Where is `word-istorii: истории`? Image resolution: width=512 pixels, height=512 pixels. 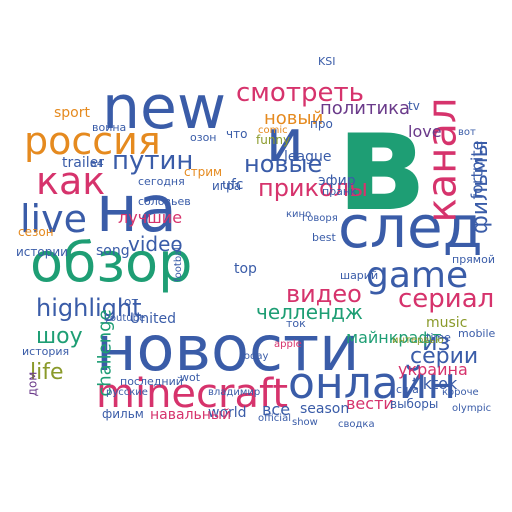 word-istorii: истории is located at coordinates (42, 252).